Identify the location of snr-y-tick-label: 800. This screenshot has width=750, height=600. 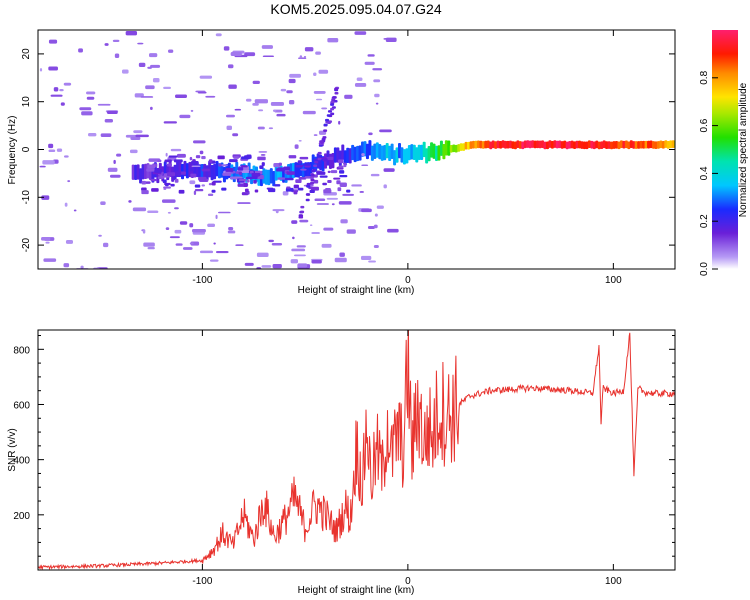
(21, 350).